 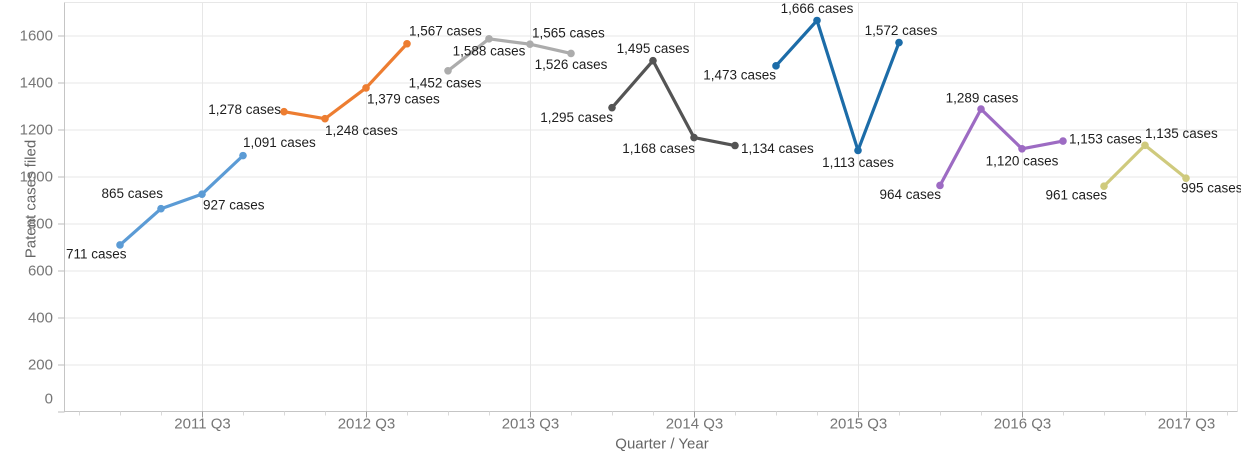 What do you see at coordinates (96, 253) in the screenshot?
I see `data-label: 711 cases` at bounding box center [96, 253].